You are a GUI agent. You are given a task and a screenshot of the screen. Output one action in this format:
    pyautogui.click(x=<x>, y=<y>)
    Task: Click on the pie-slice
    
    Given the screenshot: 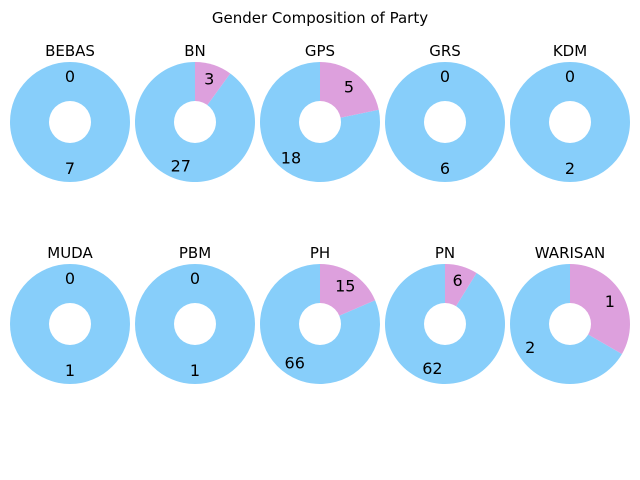 What is the action you would take?
    pyautogui.click(x=320, y=122)
    